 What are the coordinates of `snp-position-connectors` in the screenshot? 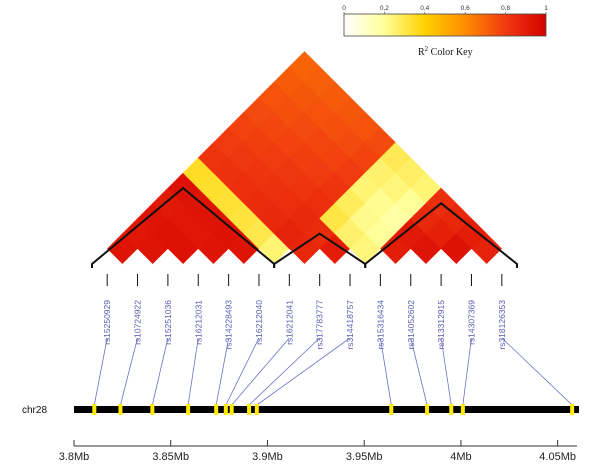 It's located at (333, 371).